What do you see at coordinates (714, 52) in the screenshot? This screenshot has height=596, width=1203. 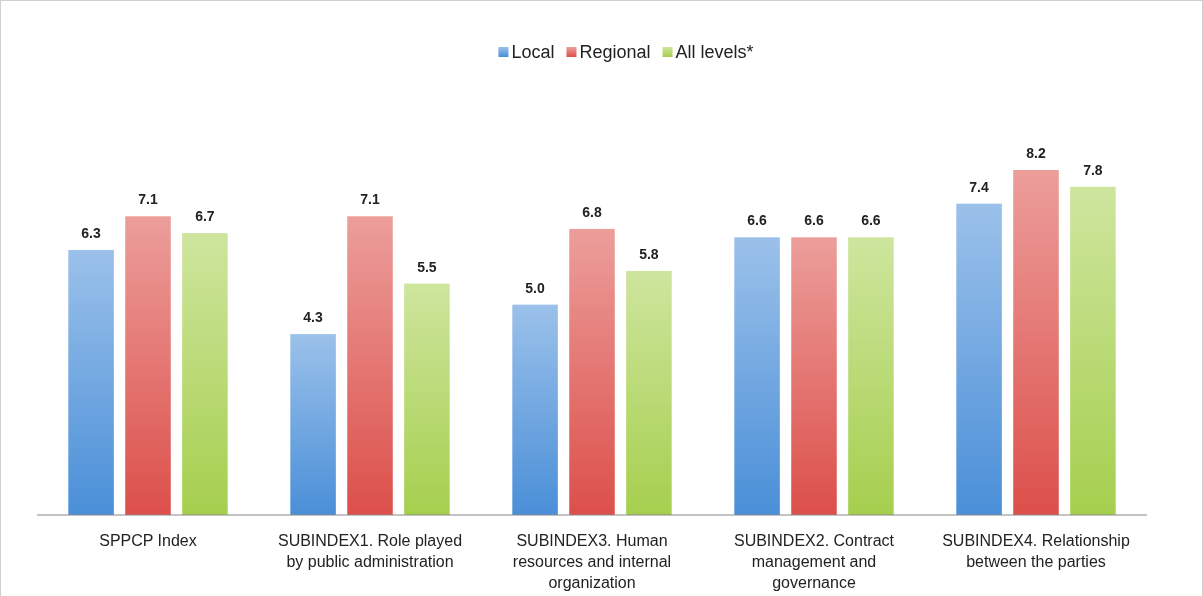 I see `legend-label: All levels*` at bounding box center [714, 52].